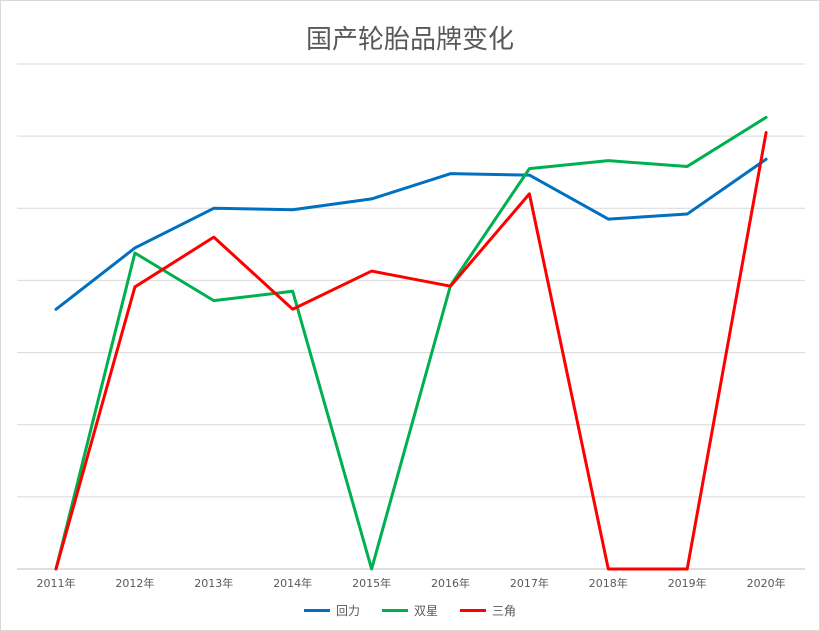 The height and width of the screenshot is (631, 820). Describe the element at coordinates (687, 583) in the screenshot. I see `x-tick-label: 2019年` at that location.